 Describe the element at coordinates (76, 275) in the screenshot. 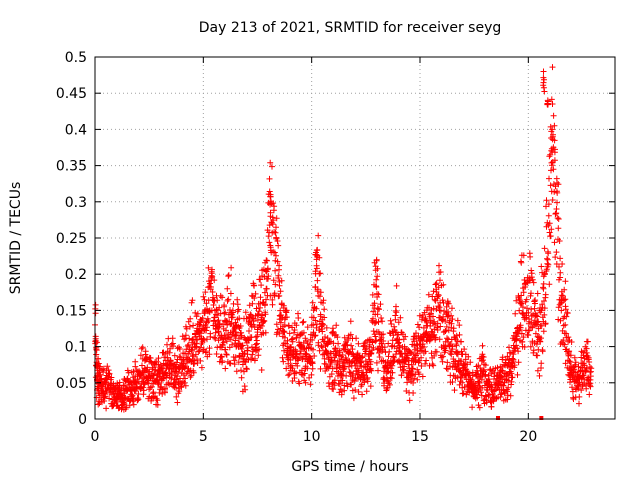

I see `y-tick-label: 0.2` at that location.